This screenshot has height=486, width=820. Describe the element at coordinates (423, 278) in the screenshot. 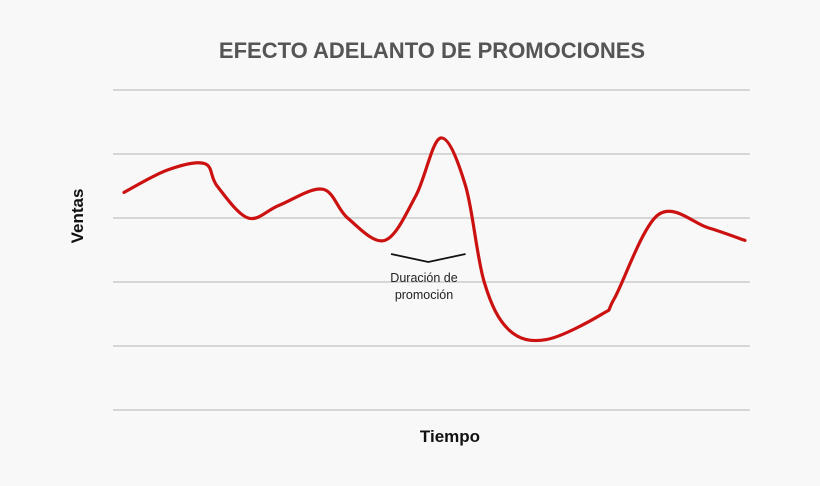

I see `promo-annotation-line-1: Duración de` at that location.